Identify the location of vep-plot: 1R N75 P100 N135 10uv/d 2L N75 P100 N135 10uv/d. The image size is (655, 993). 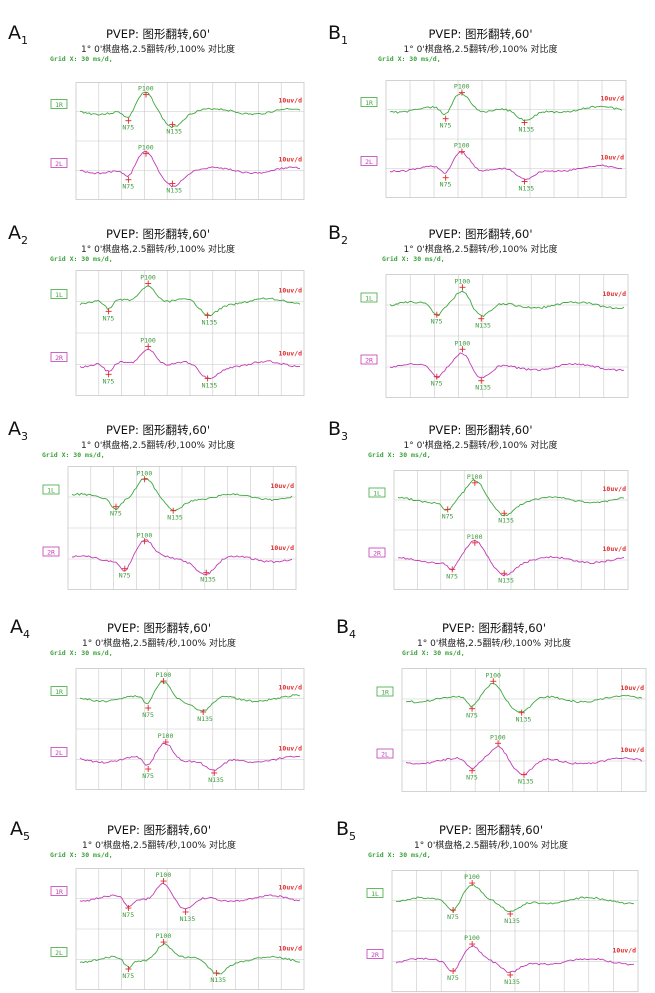
(177, 729).